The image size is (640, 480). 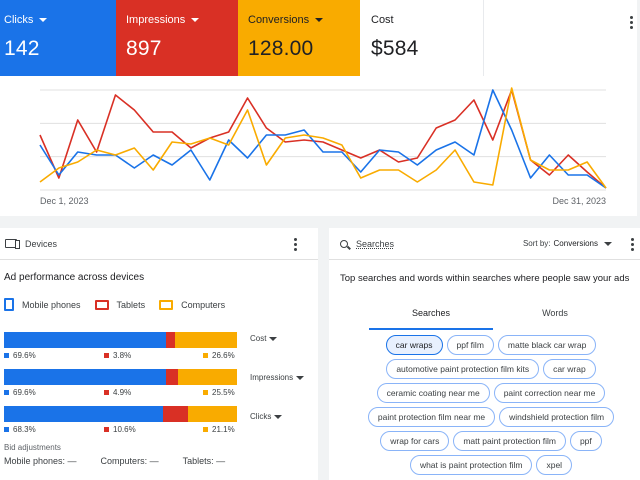 What do you see at coordinates (585, 441) in the screenshot?
I see `search-term-chip: ppf` at bounding box center [585, 441].